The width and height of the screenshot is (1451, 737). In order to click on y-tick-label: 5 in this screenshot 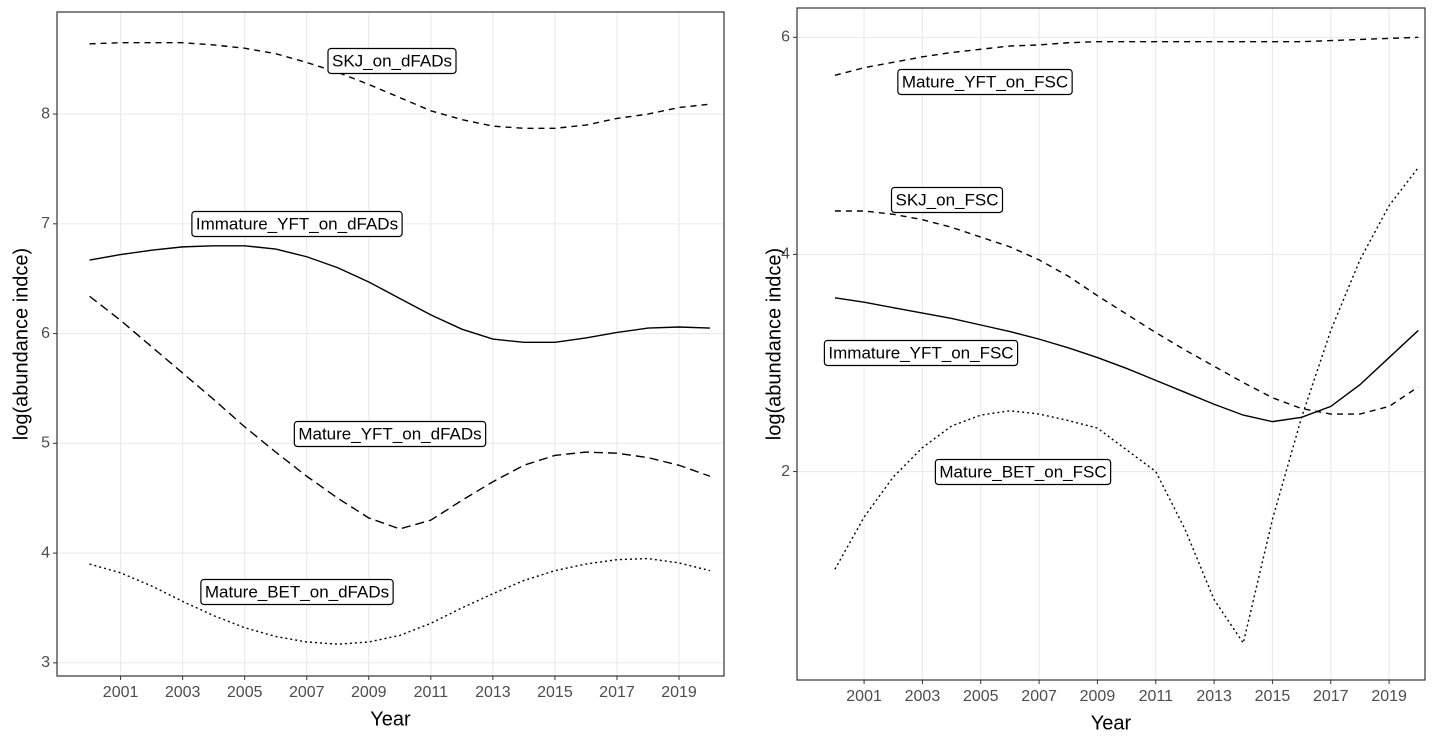, I will do `click(45, 443)`.